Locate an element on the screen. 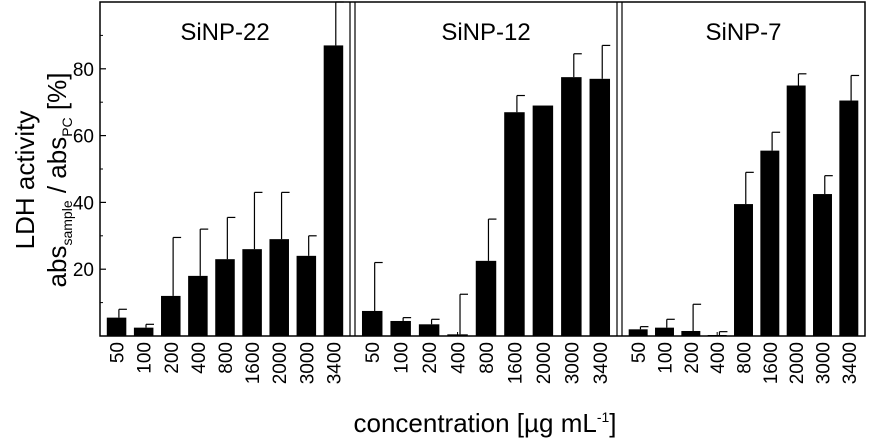 This screenshot has width=870, height=442. x-tick-label-SiNP-22-3000: 3000 is located at coordinates (307, 363).